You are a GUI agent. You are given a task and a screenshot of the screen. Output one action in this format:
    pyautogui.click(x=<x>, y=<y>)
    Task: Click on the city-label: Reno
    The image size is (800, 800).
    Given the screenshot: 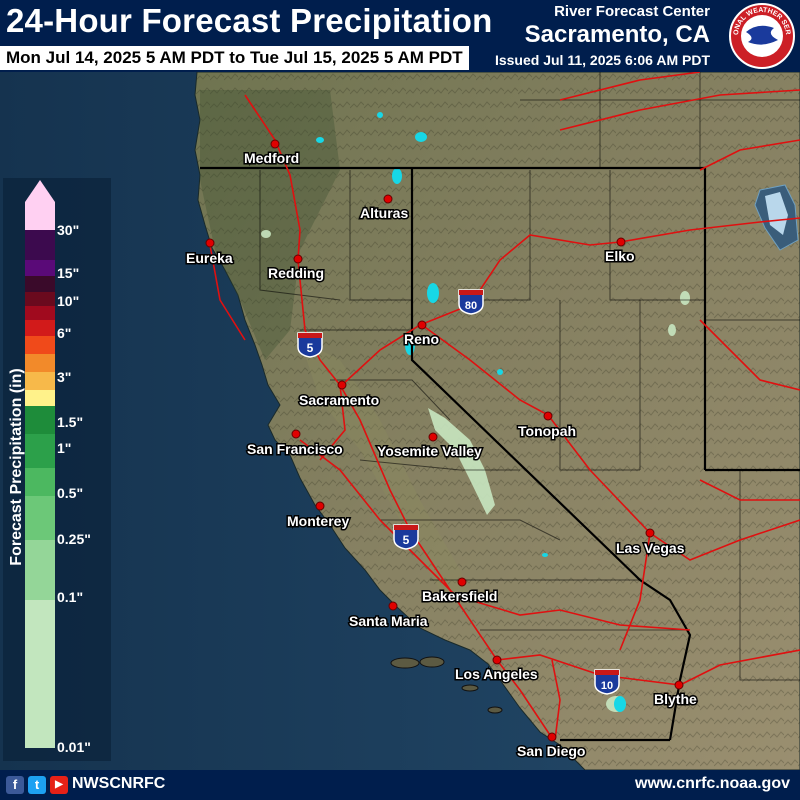 What is the action you would take?
    pyautogui.click(x=421, y=339)
    